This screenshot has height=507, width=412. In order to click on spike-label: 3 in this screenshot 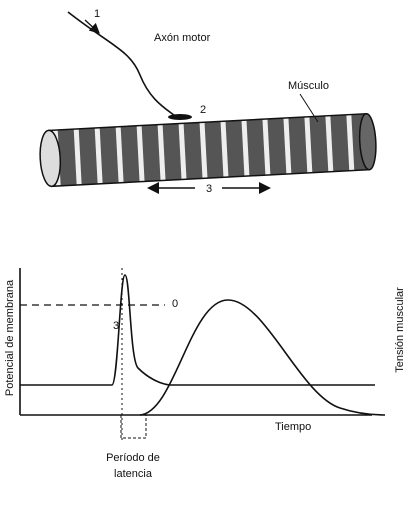, I will do `click(116, 326)`.